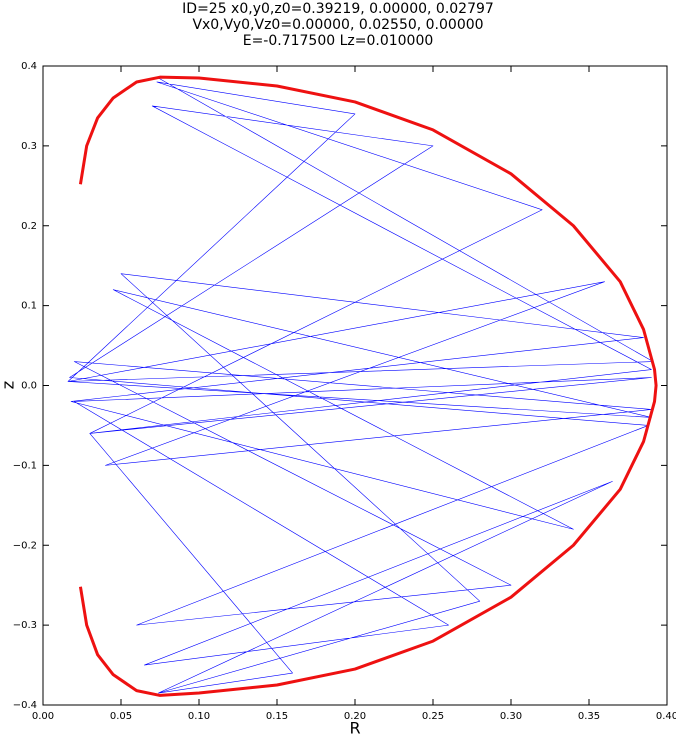 Image resolution: width=676 pixels, height=736 pixels. What do you see at coordinates (589, 716) in the screenshot?
I see `x-tick-label: 0.35` at bounding box center [589, 716].